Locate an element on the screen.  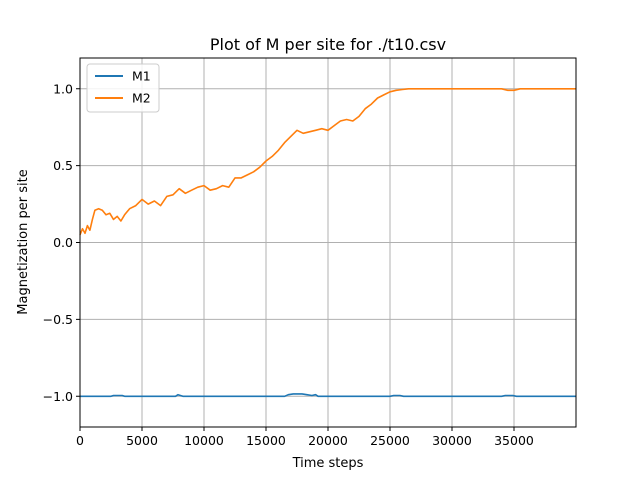
y-axis-title: Magnetization per site is located at coordinates (23, 241).